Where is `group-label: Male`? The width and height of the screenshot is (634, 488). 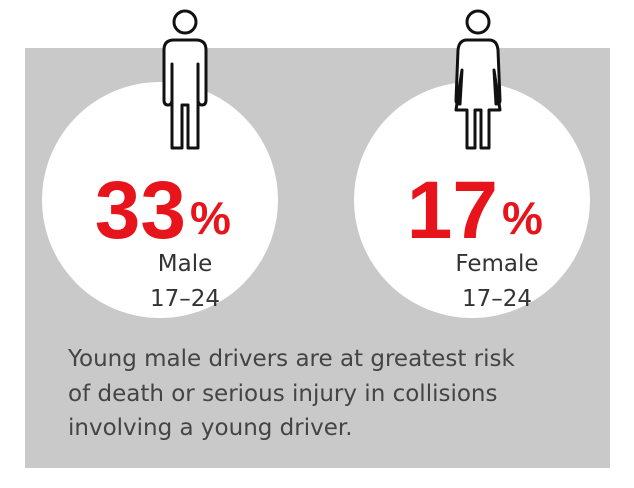
group-label: Male is located at coordinates (185, 264).